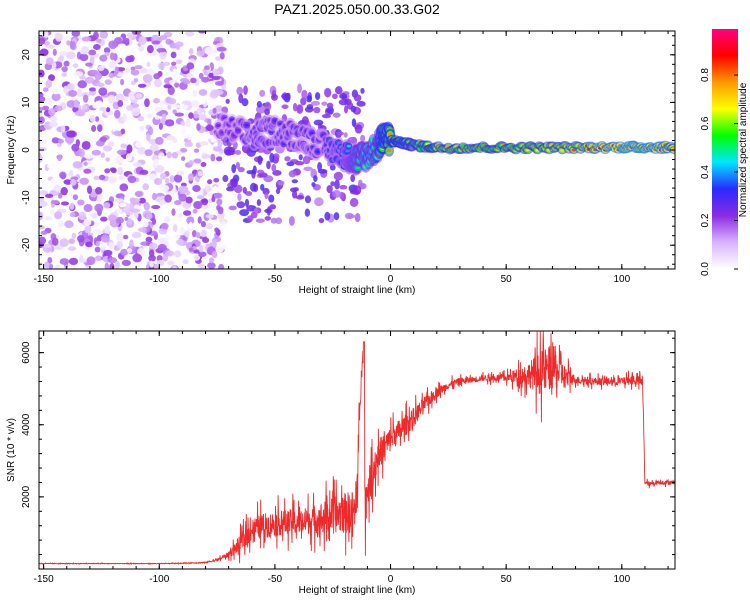 This screenshot has height=600, width=750. What do you see at coordinates (743, 149) in the screenshot?
I see `colorbar-label: Normalized spectral amplitude` at bounding box center [743, 149].